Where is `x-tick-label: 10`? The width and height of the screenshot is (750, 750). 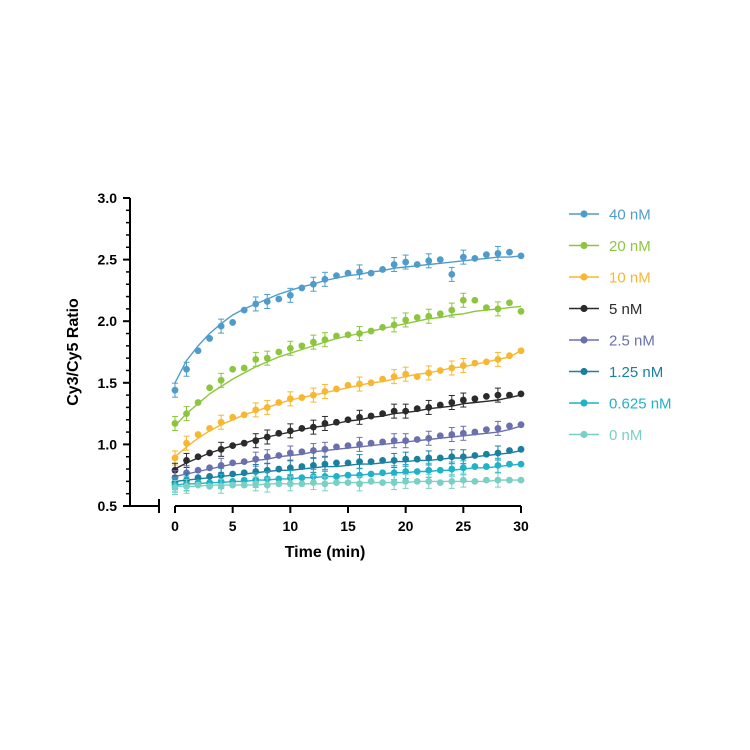 x-tick-label: 10 is located at coordinates (291, 526).